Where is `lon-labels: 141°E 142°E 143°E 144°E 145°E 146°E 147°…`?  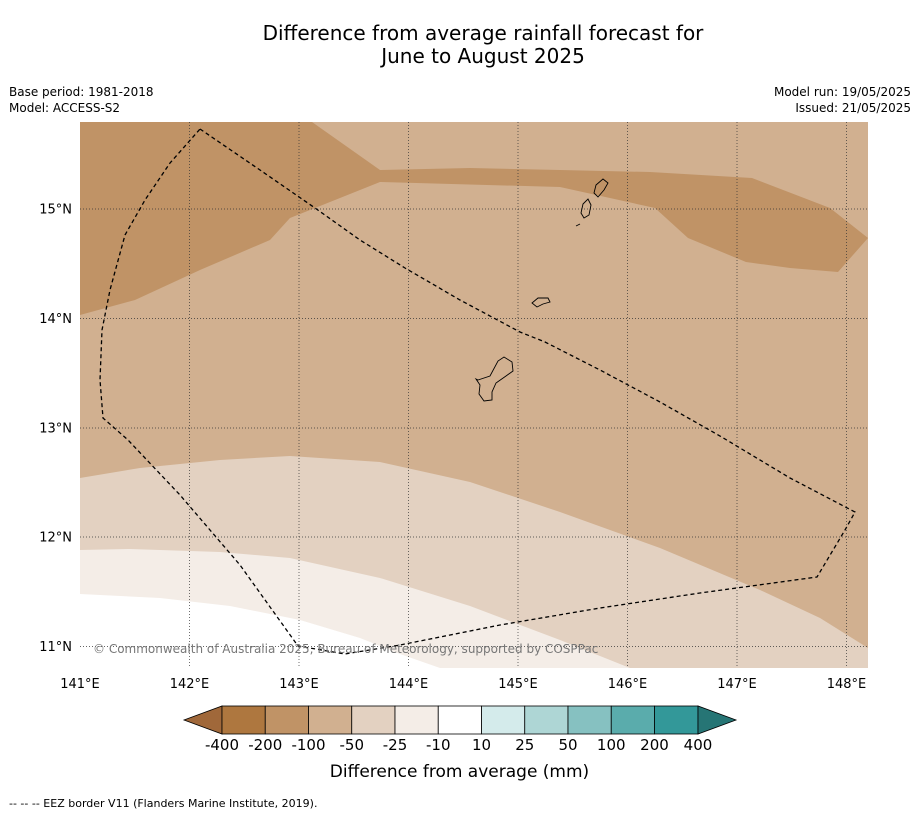 lon-labels: 141°E 142°E 143°E 144°E 145°E 146°E 147°… is located at coordinates (463, 684).